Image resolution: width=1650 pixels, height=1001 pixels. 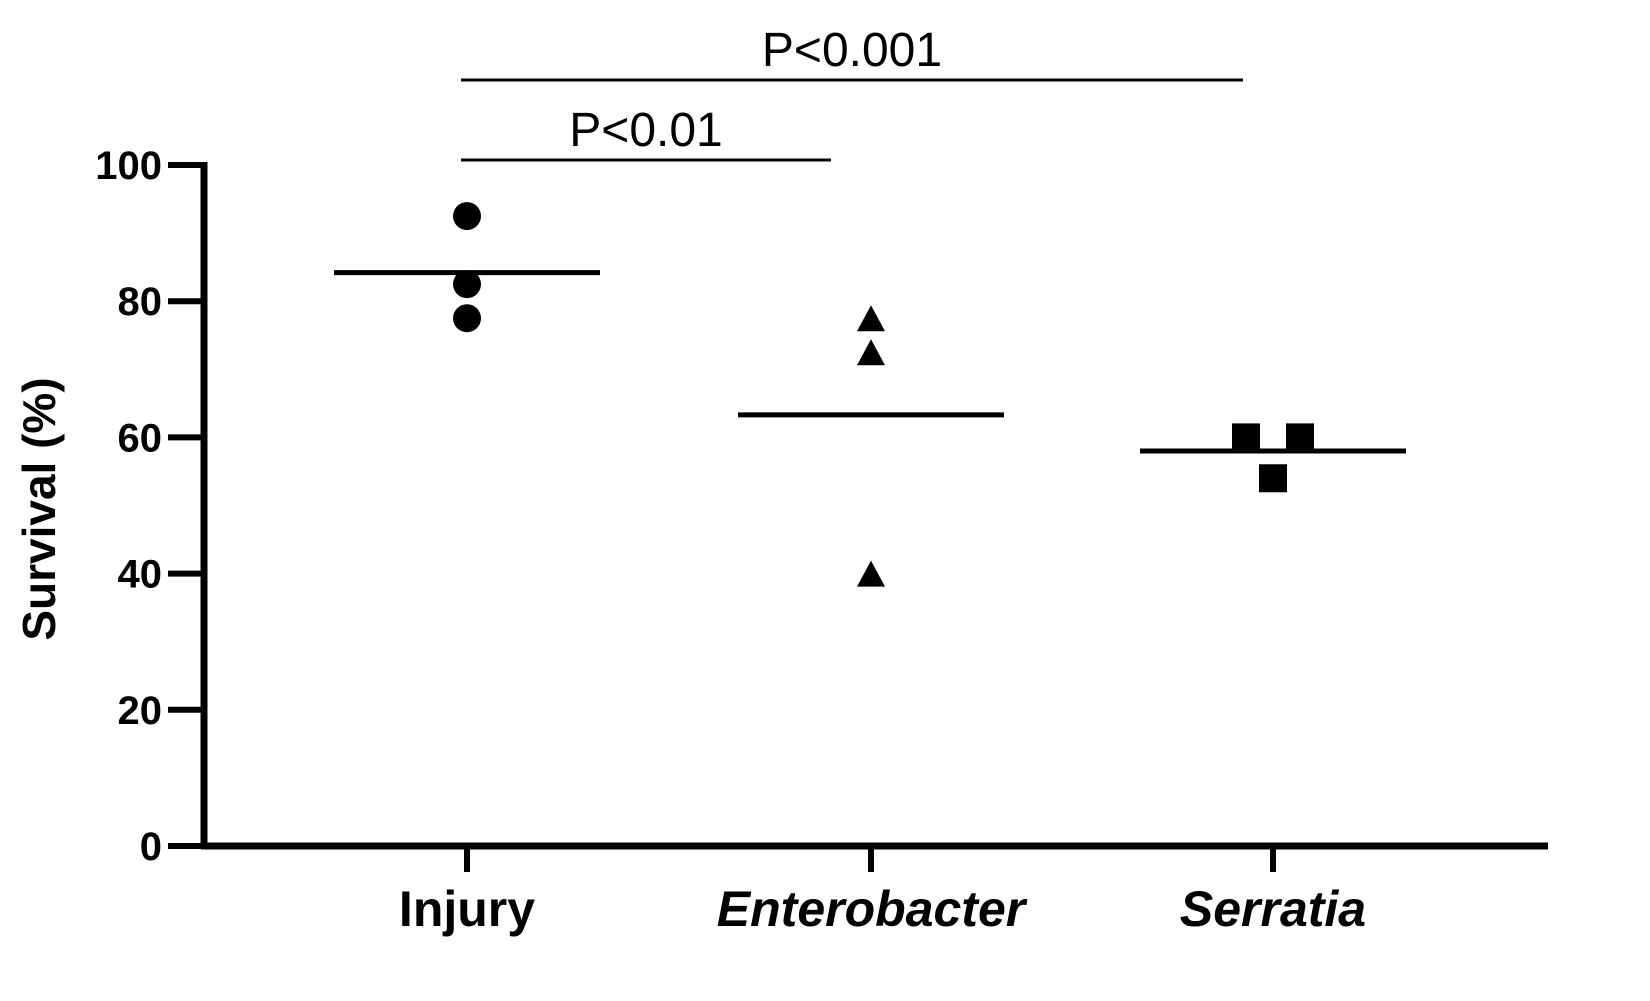 What do you see at coordinates (872, 909) in the screenshot?
I see `x-category-label: Enterobacter` at bounding box center [872, 909].